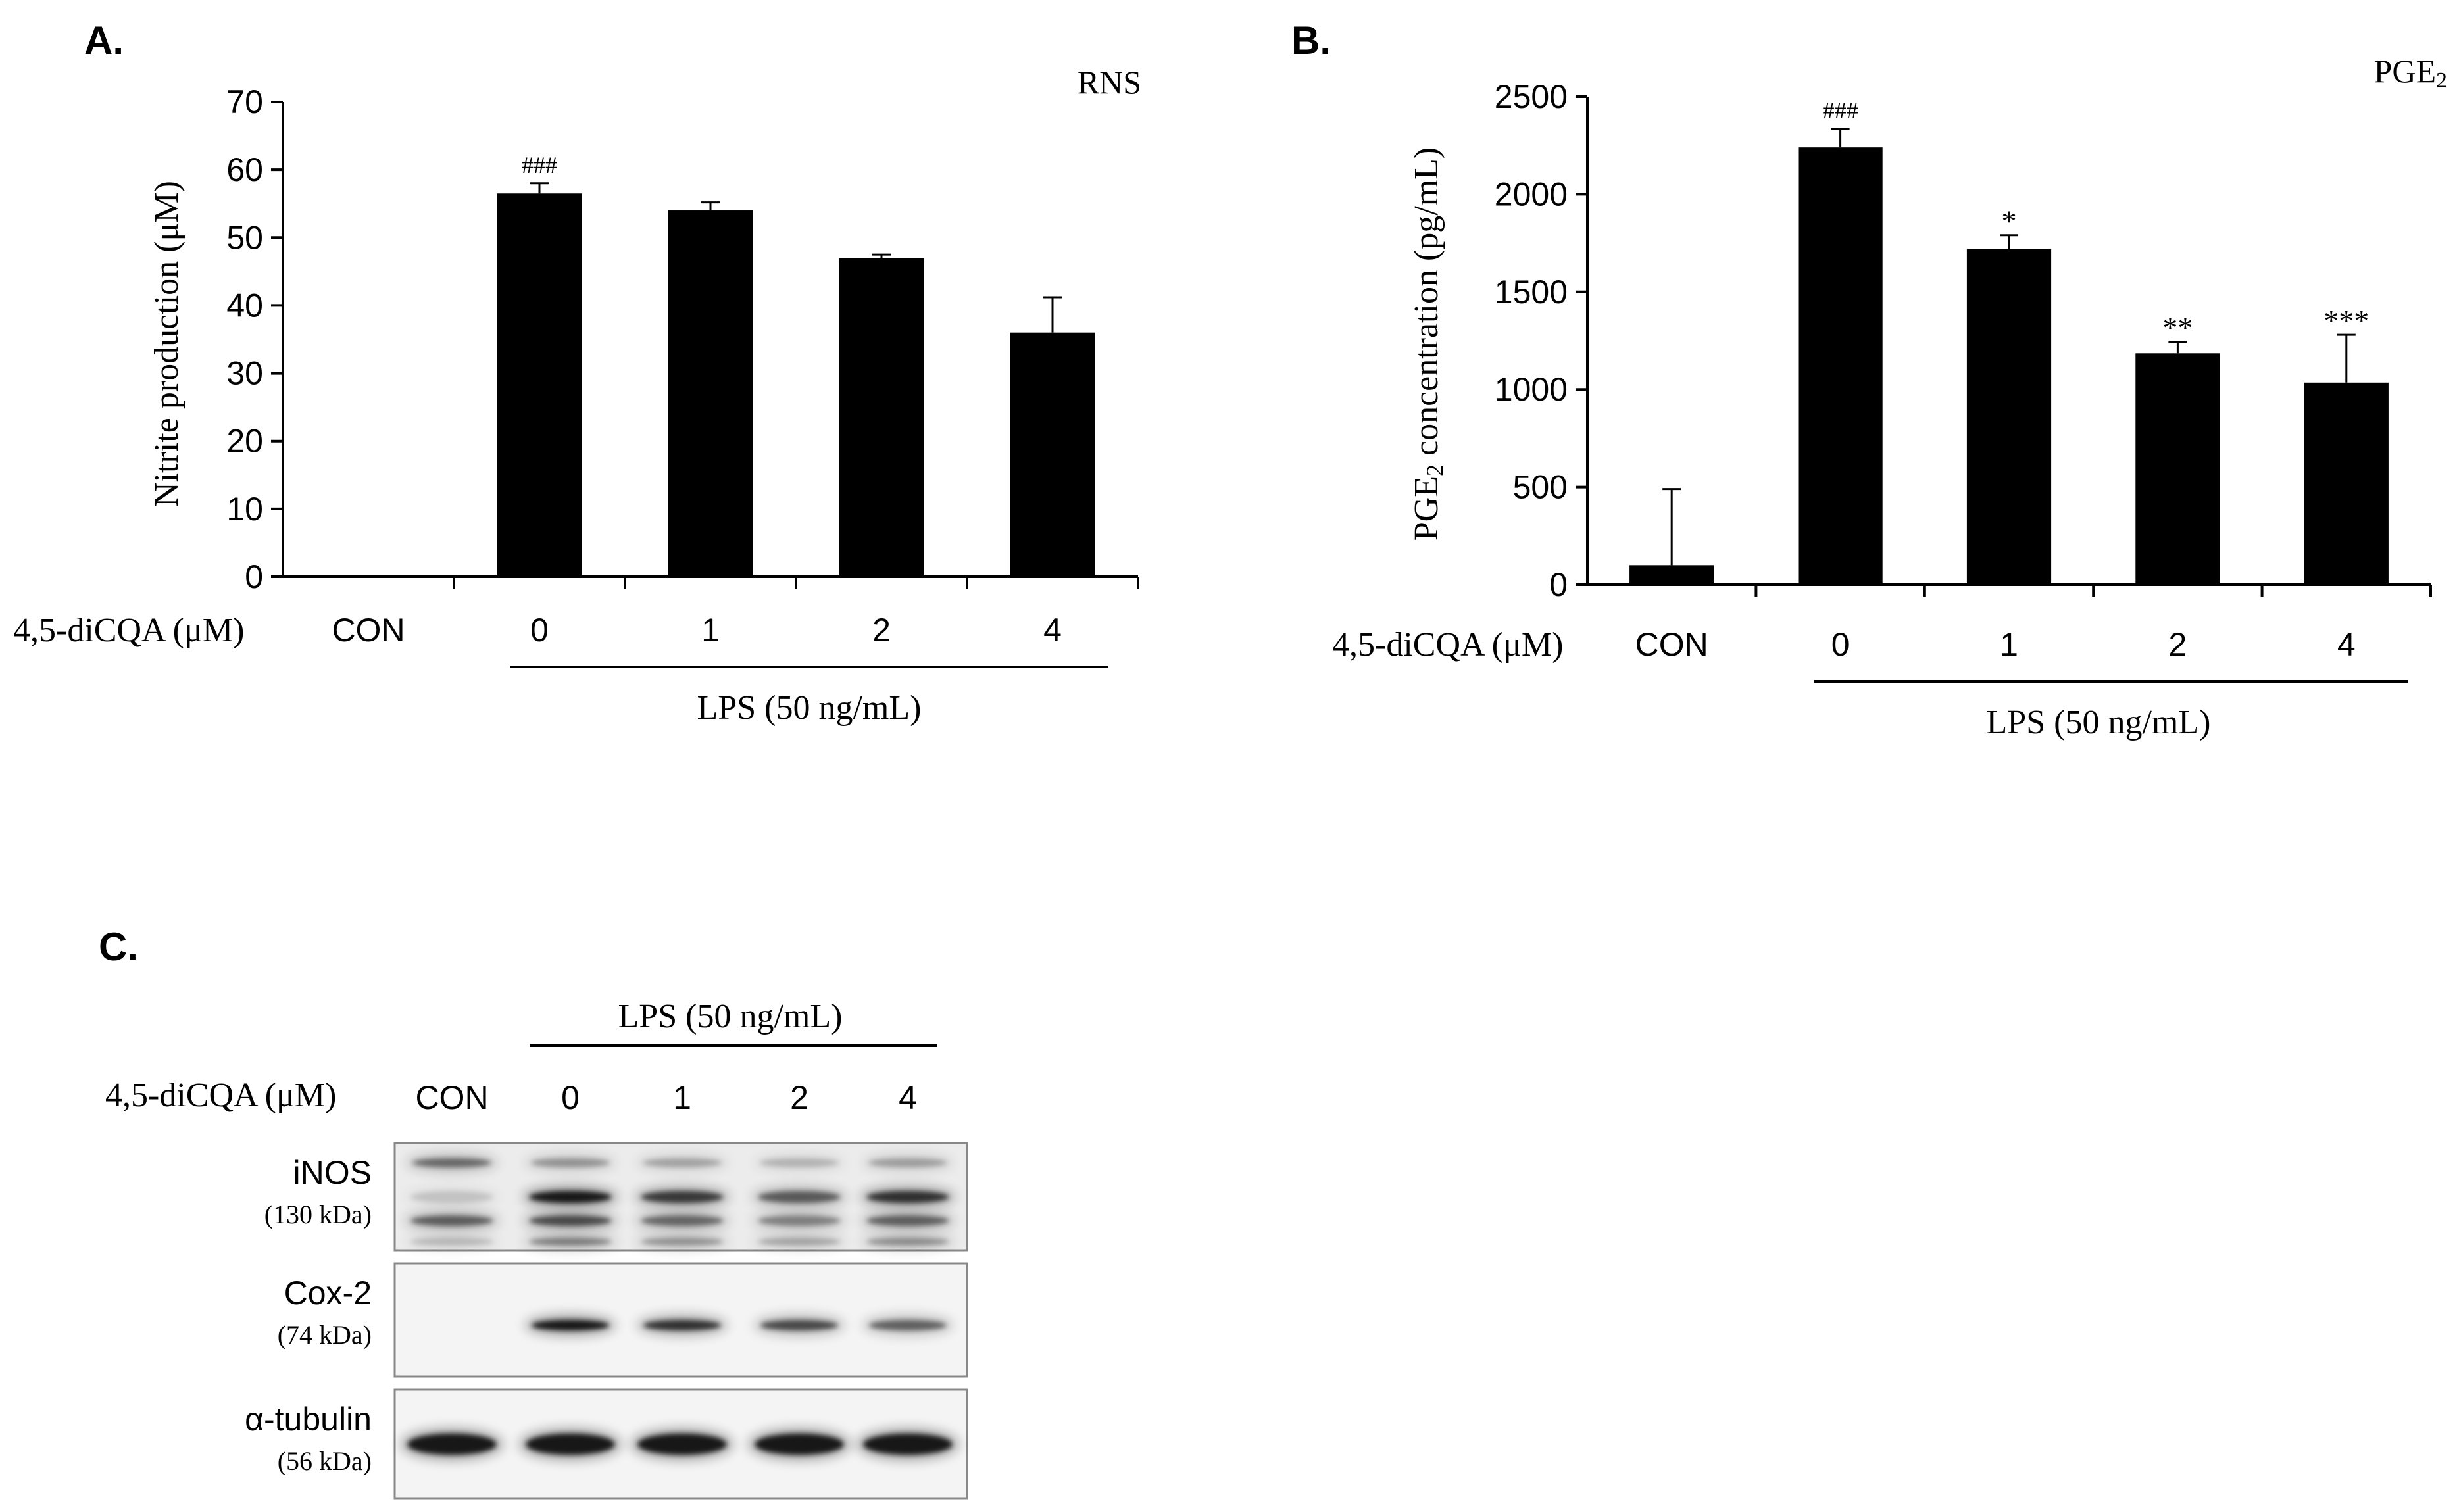 This screenshot has width=2457, height=1512. Describe the element at coordinates (710, 630) in the screenshot. I see `a-category-label: 1` at that location.